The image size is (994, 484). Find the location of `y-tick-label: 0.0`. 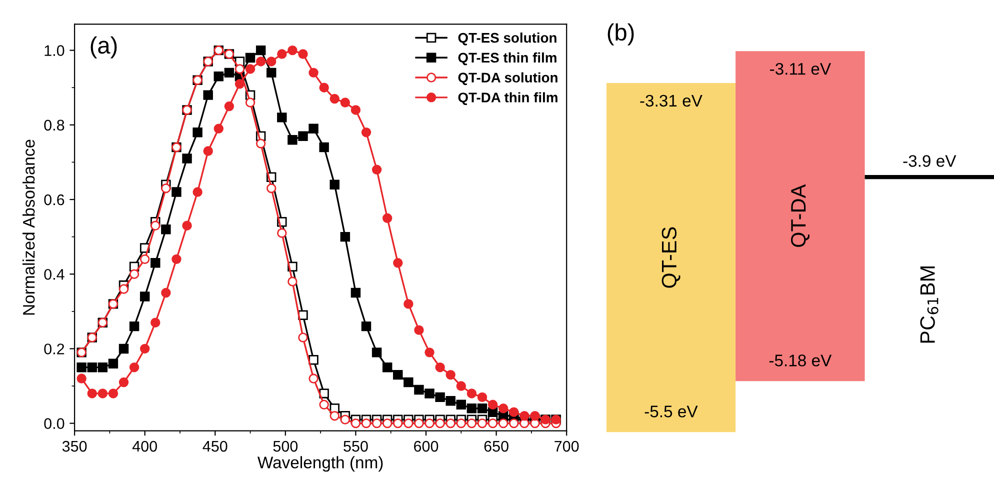

y-tick-label: 0.0 is located at coordinates (54, 423).